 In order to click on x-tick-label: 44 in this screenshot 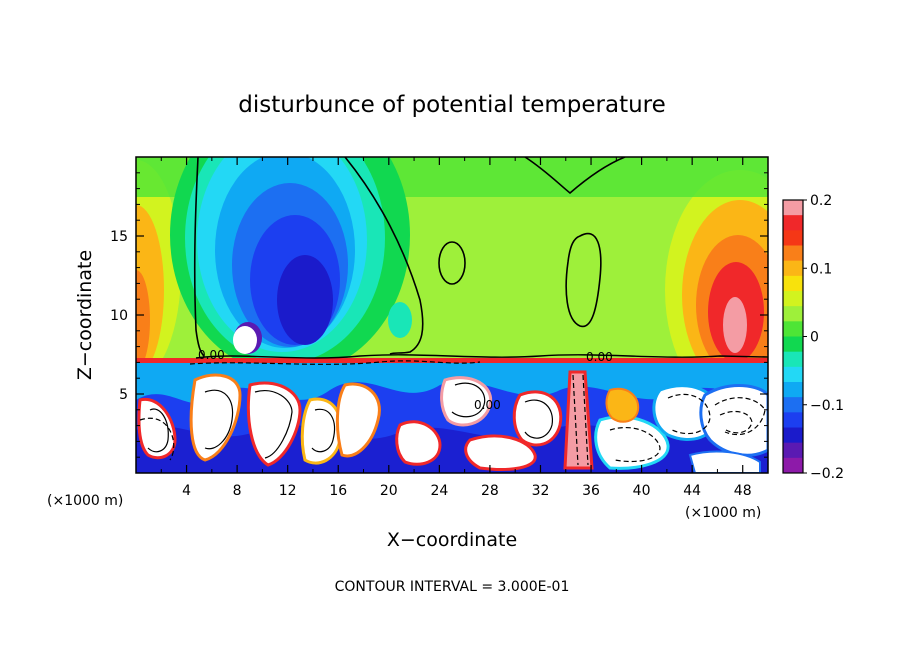, I will do `click(692, 491)`.